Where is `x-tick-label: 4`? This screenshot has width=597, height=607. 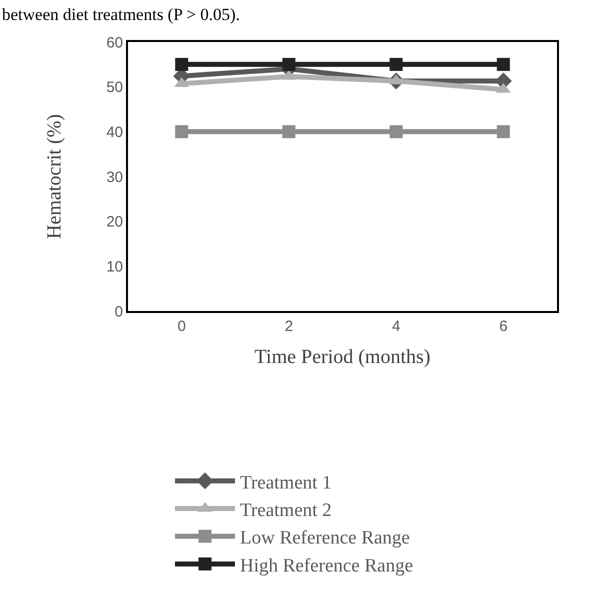 x-tick-label: 4 is located at coordinates (396, 326).